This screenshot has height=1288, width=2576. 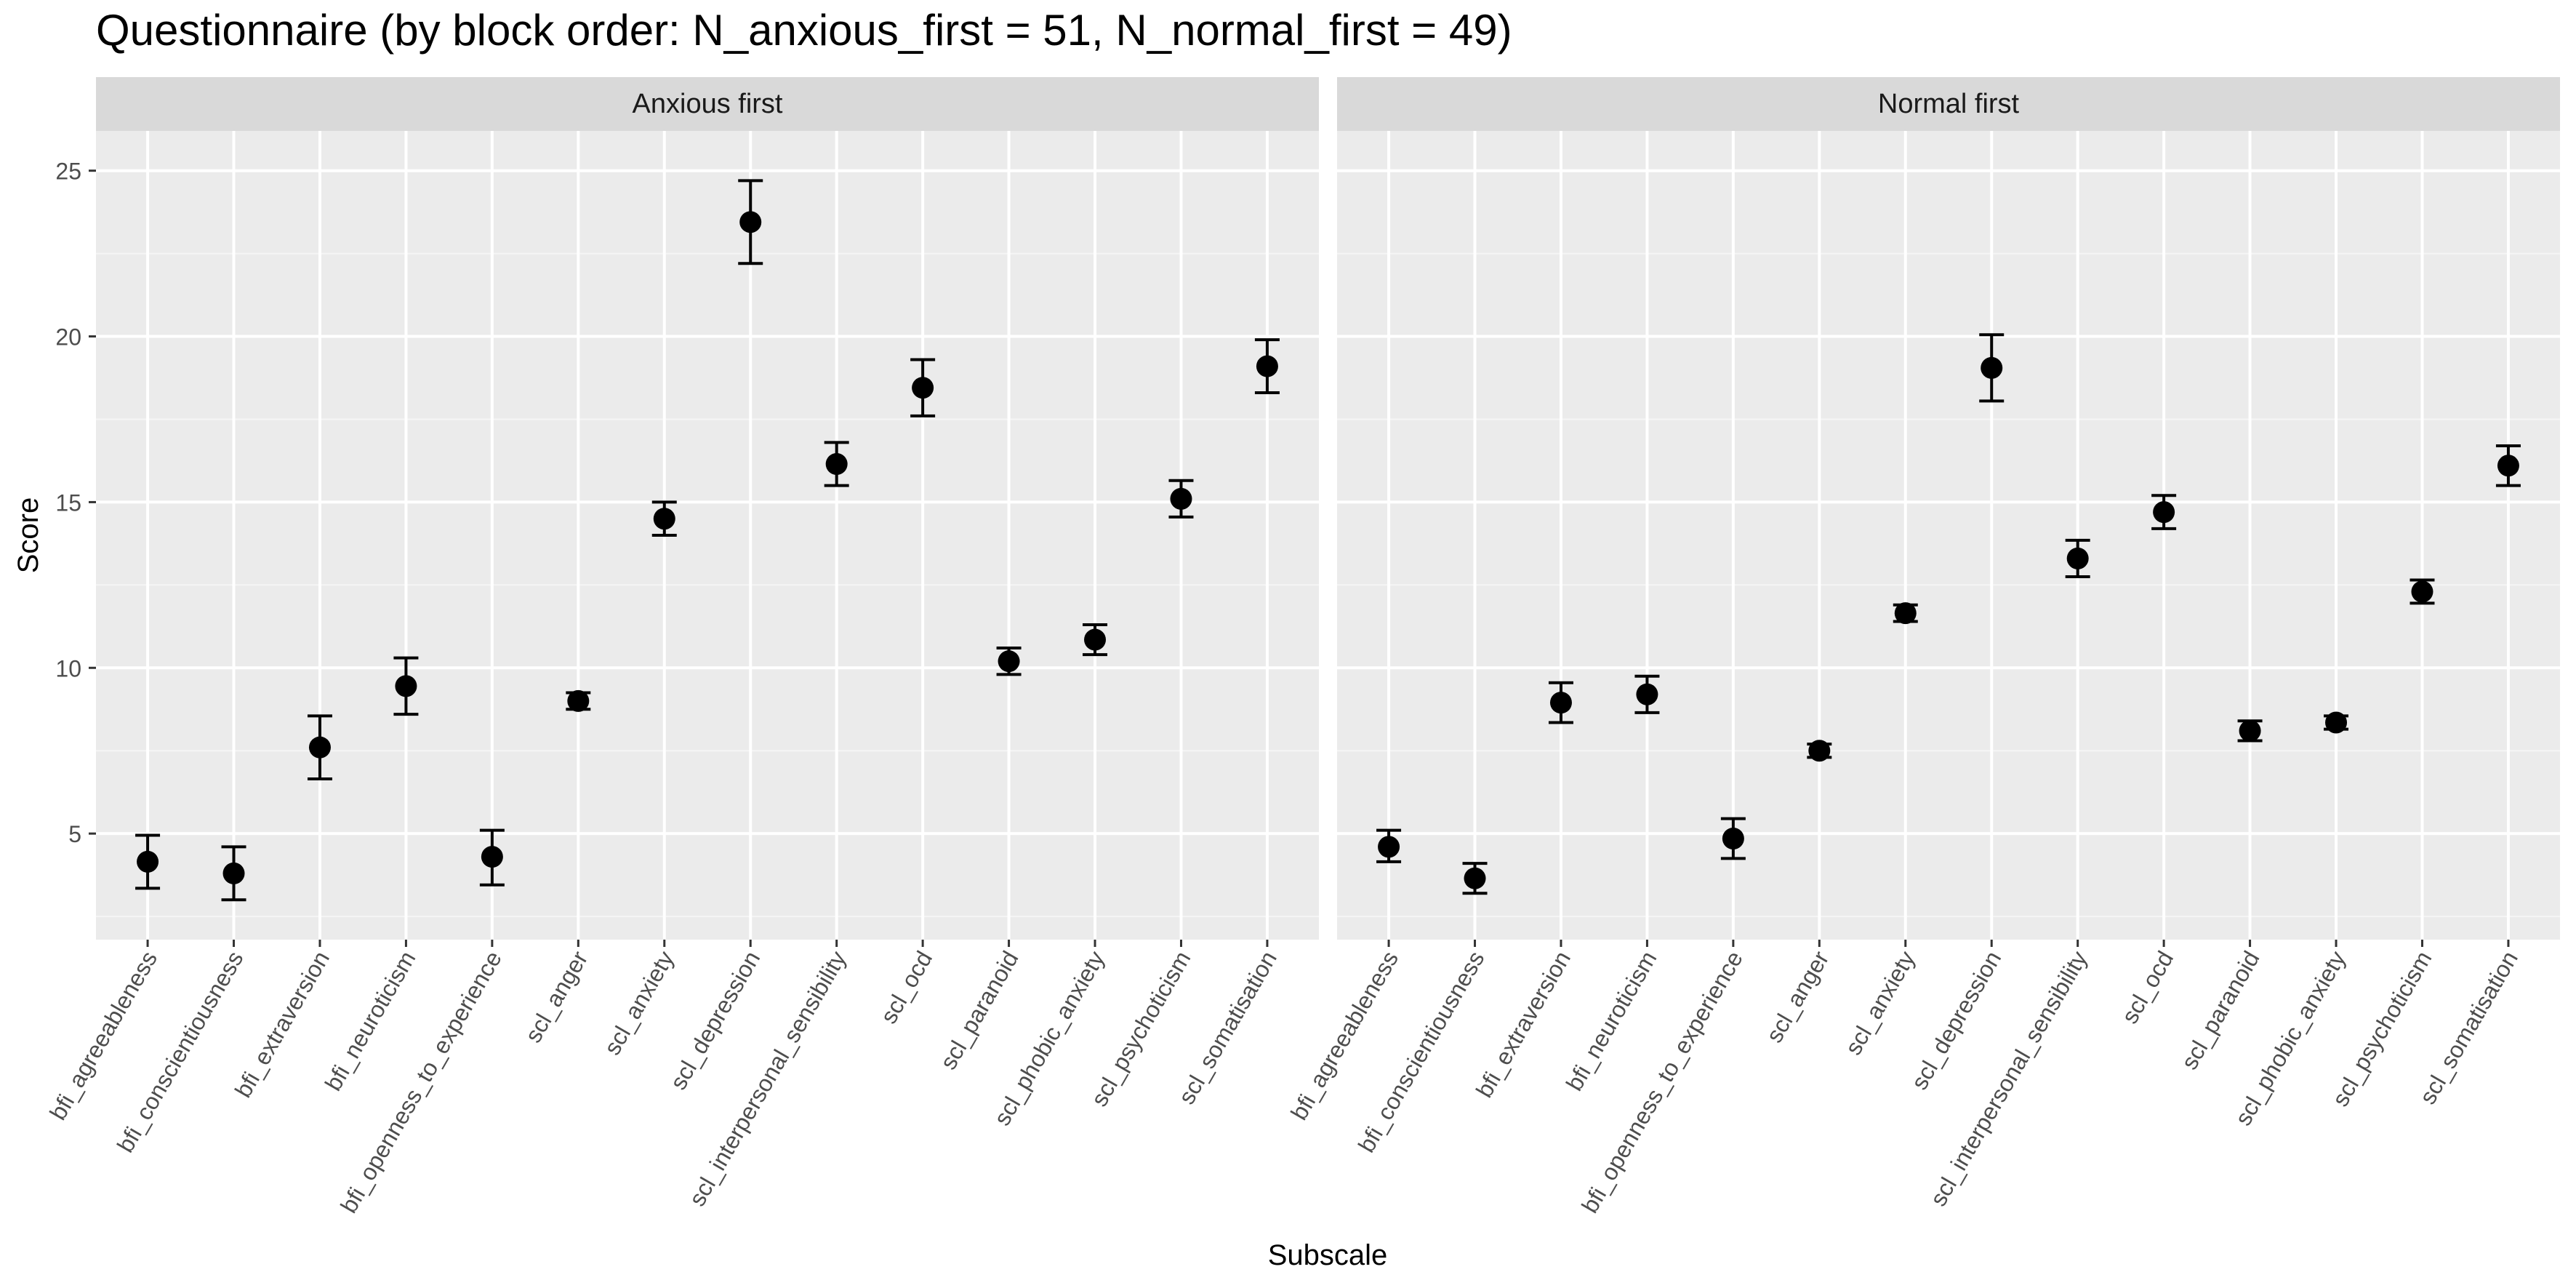 I want to click on x-axis-label: Subscale, so click(x=1328, y=1255).